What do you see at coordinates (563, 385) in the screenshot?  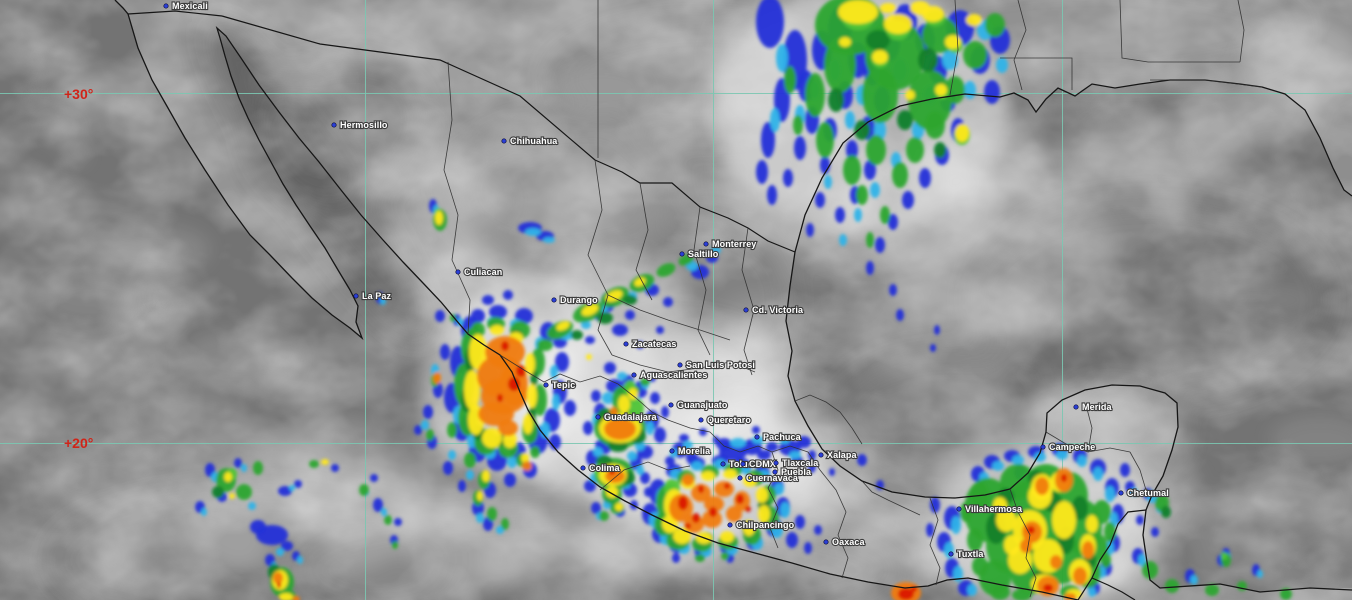 I see `city-label: Tepic` at bounding box center [563, 385].